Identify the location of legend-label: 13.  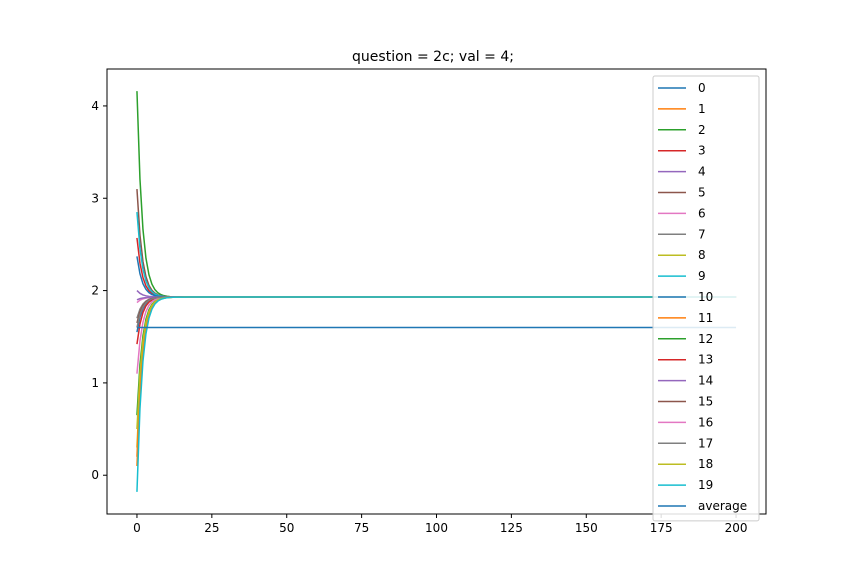
(705, 360).